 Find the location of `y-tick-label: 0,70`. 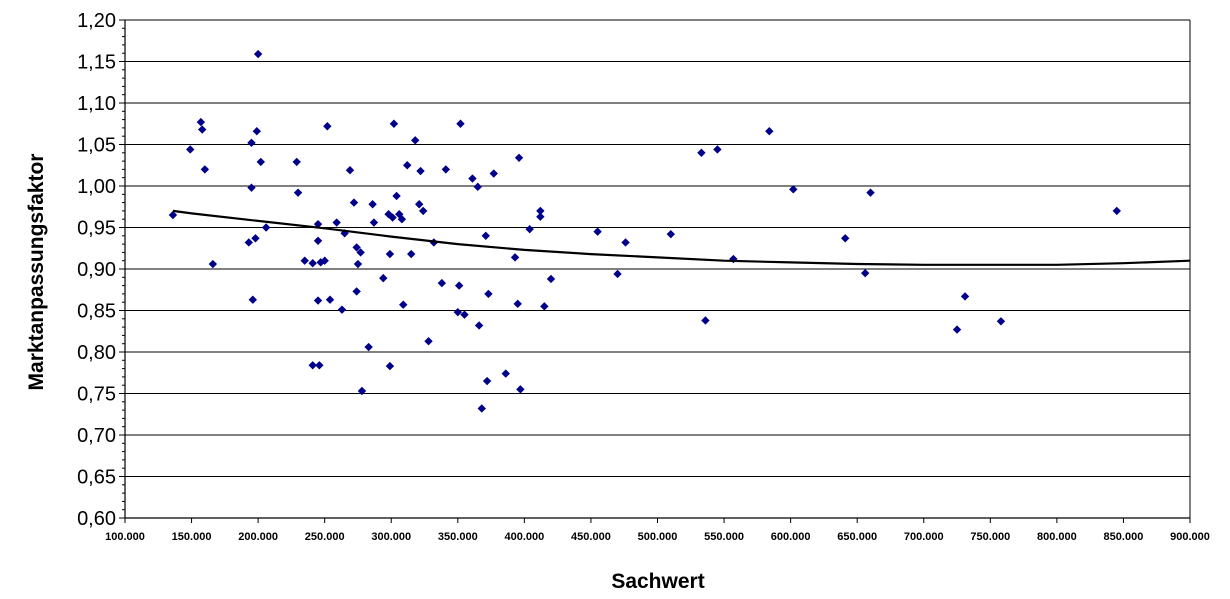

y-tick-label: 0,70 is located at coordinates (96, 436).